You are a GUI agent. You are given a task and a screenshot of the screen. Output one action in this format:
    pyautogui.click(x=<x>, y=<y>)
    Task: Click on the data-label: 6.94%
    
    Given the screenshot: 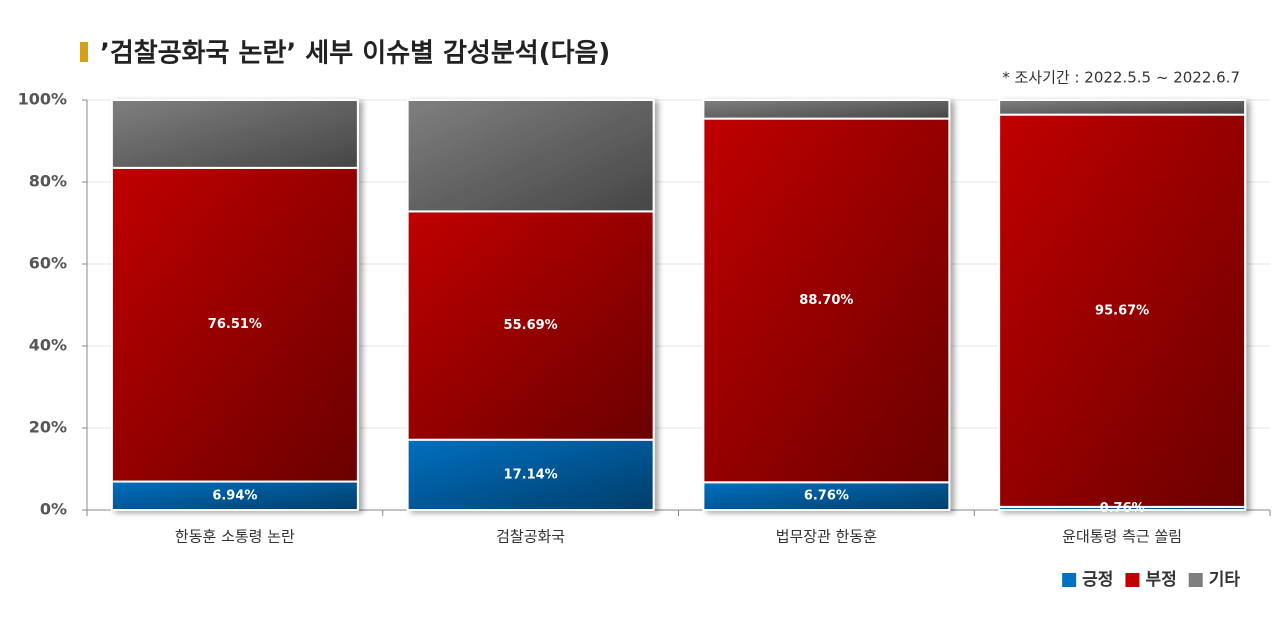 What is the action you would take?
    pyautogui.click(x=234, y=495)
    